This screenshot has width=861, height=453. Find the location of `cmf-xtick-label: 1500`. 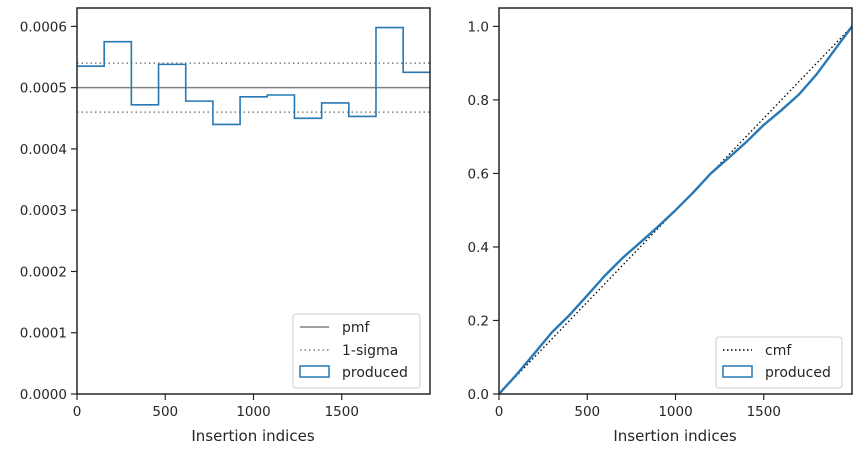

cmf-xtick-label: 1500 is located at coordinates (764, 412).